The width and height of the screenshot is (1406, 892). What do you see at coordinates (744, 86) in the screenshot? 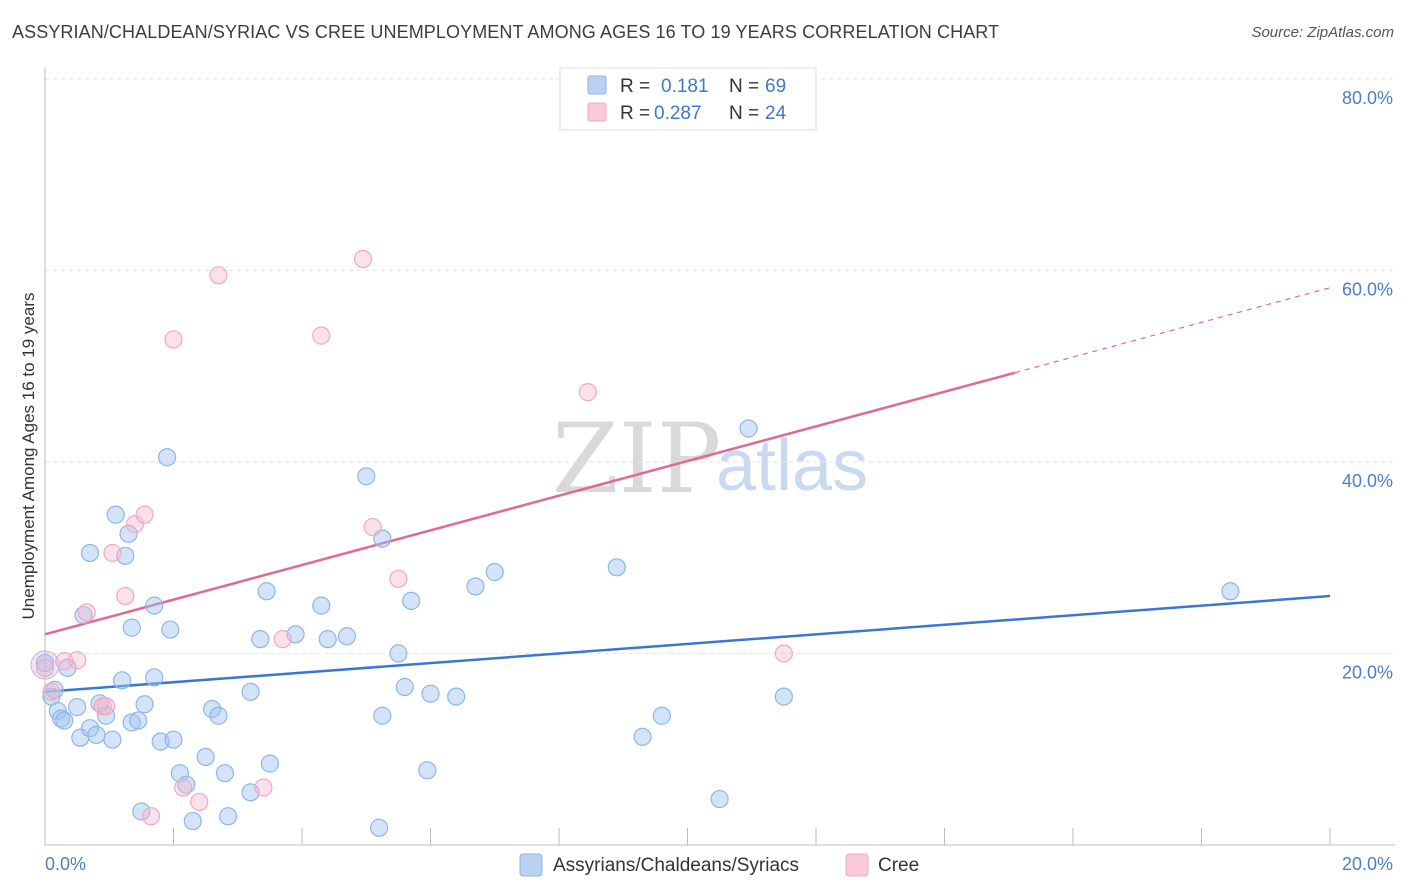
I see `legend-n-label-1: N =` at bounding box center [744, 86].